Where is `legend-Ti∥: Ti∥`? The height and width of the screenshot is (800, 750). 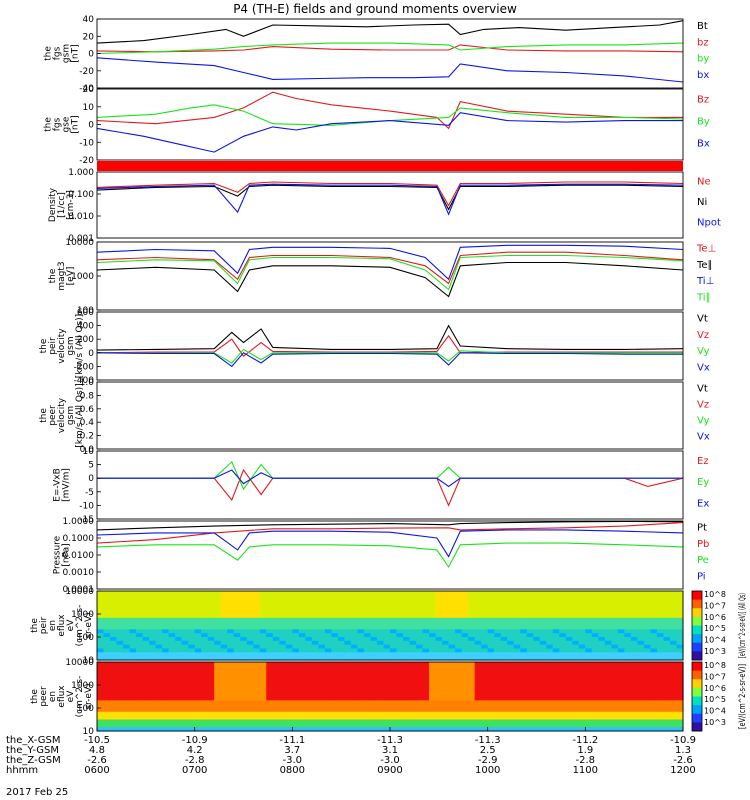
legend-Ti∥: Ti∥ is located at coordinates (703, 297).